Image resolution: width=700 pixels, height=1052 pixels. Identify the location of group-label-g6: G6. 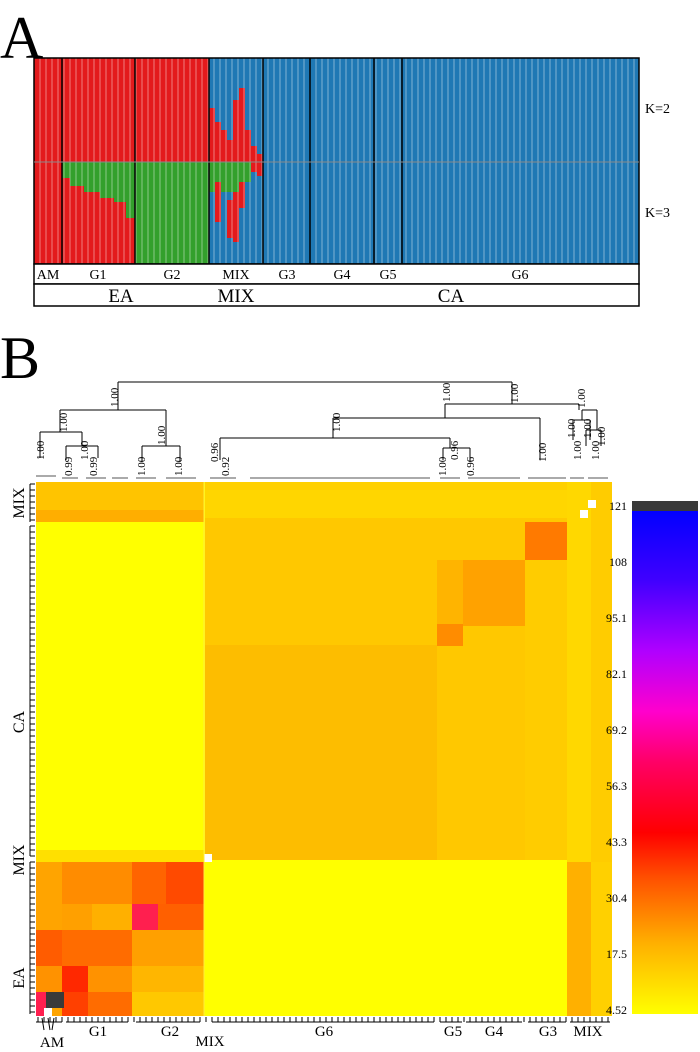
(519, 275).